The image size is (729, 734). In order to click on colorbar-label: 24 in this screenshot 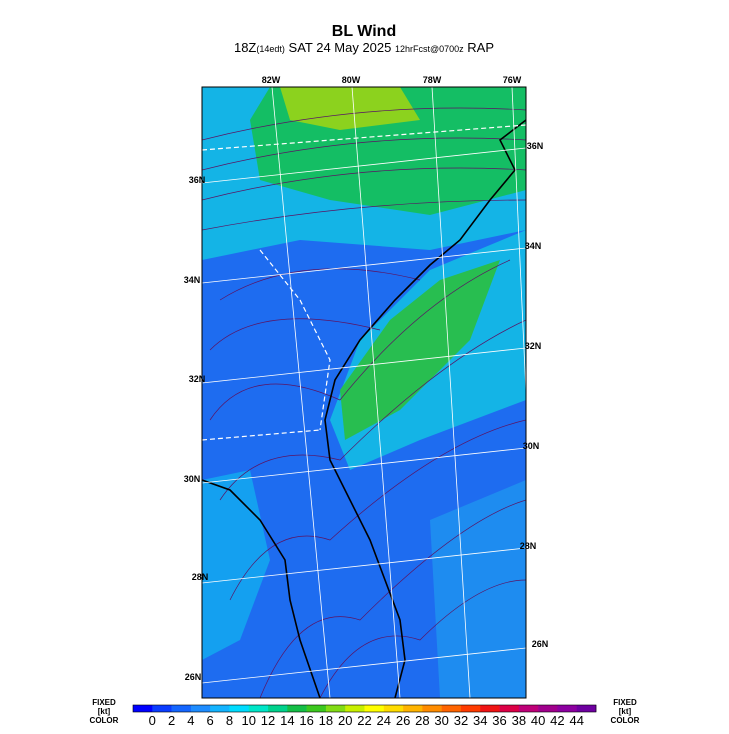, I will do `click(384, 720)`.